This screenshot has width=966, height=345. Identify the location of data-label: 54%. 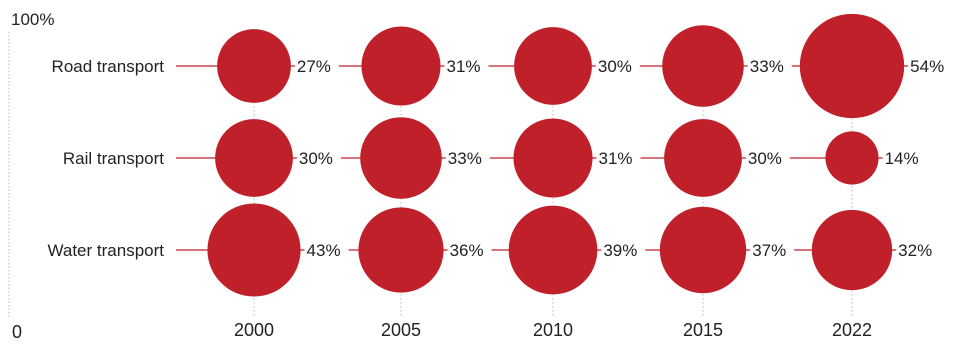
(927, 66).